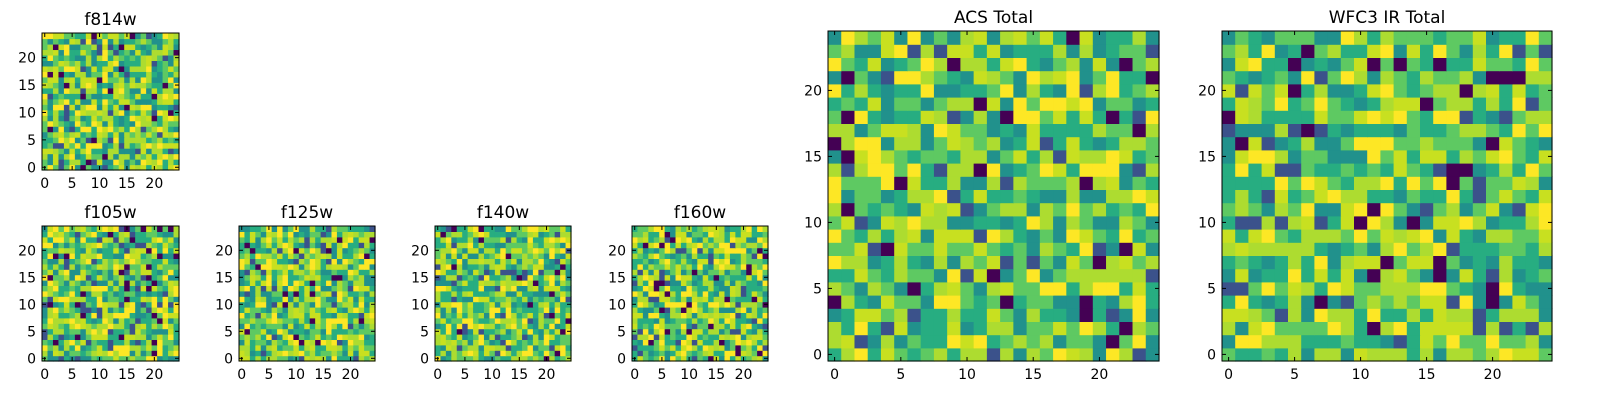  What do you see at coordinates (1207, 91) in the screenshot?
I see `y-tick-label: 20` at bounding box center [1207, 91].